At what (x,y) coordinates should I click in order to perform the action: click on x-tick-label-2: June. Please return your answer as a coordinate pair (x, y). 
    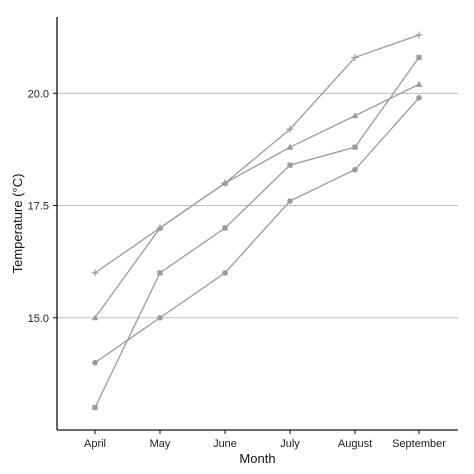
    Looking at the image, I should click on (225, 444).